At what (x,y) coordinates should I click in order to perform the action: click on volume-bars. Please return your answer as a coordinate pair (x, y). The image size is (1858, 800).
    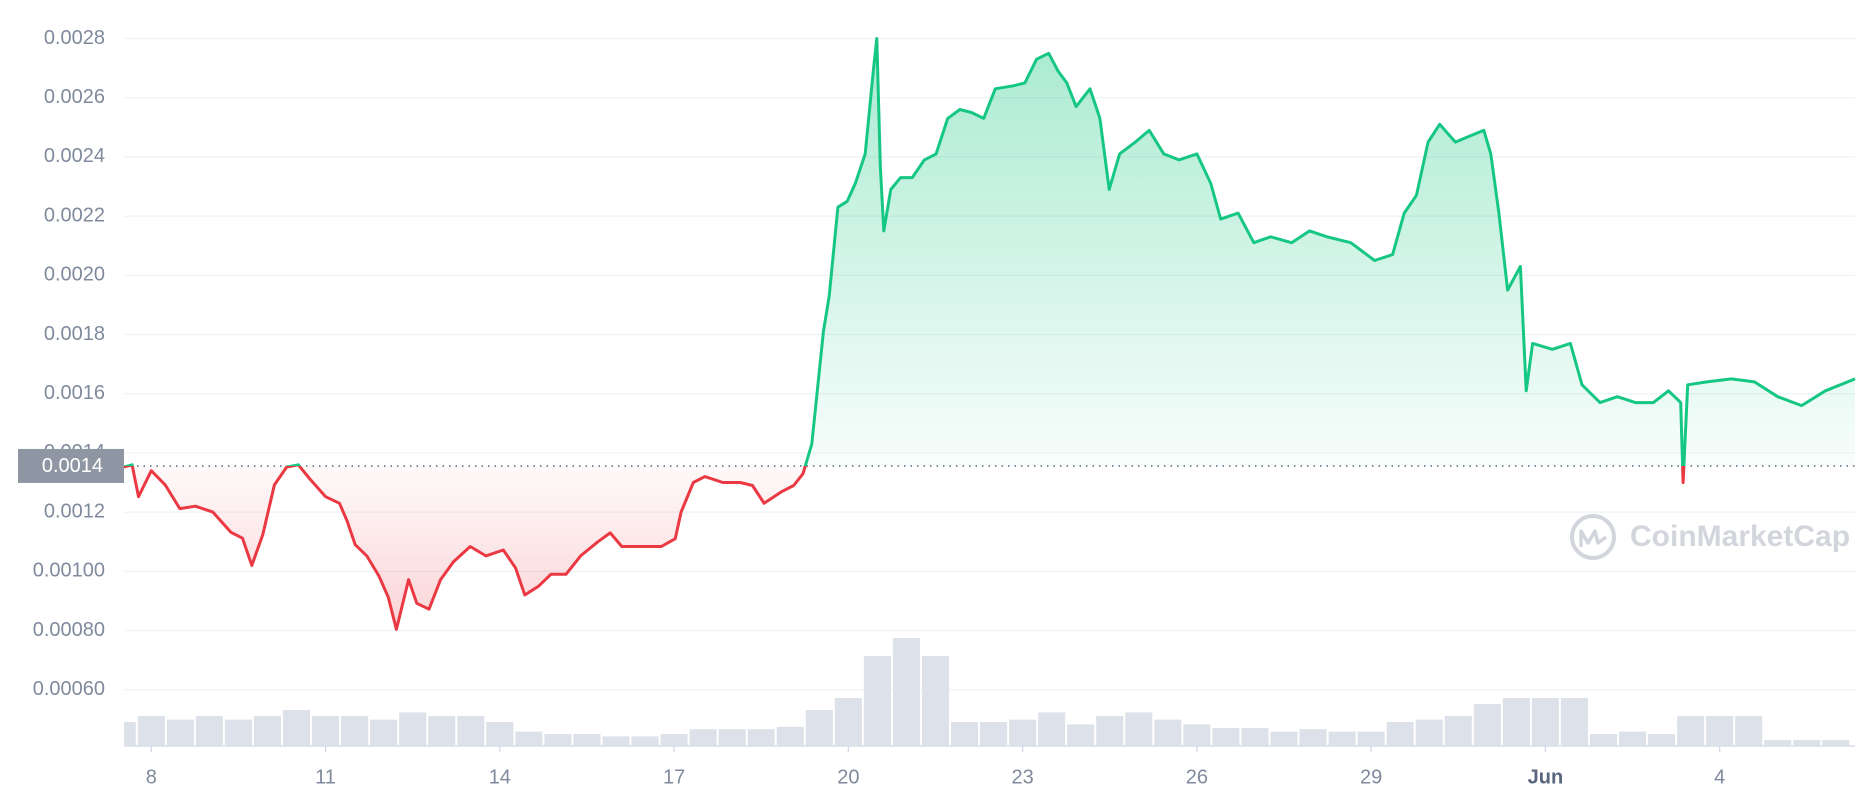
    Looking at the image, I should click on (987, 692).